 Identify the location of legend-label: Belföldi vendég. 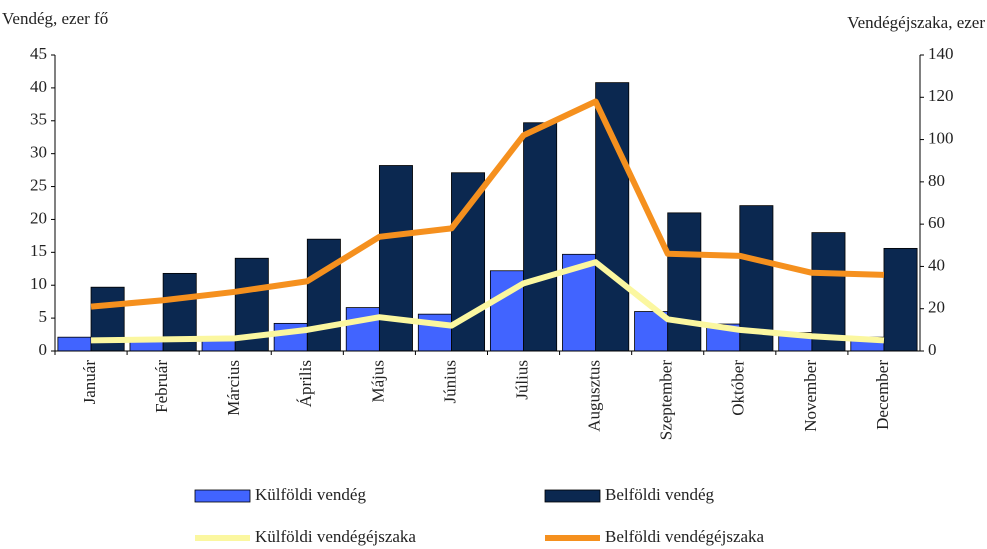
(660, 494).